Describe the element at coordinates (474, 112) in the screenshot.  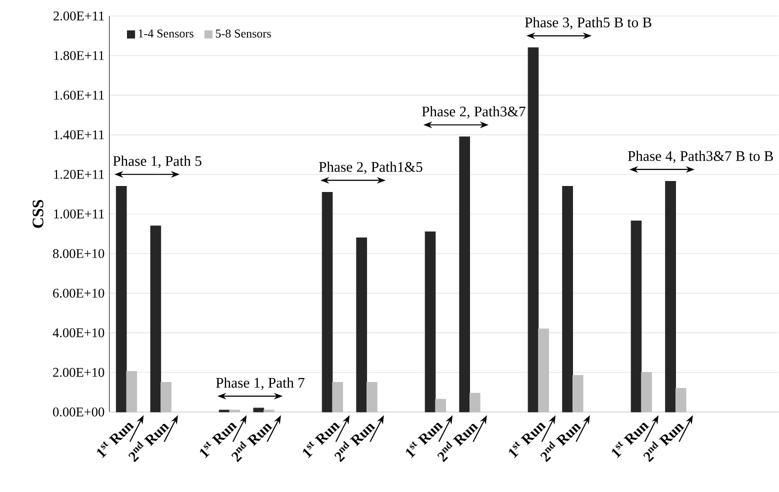
I see `annotation: Phase 2, Path3&7` at that location.